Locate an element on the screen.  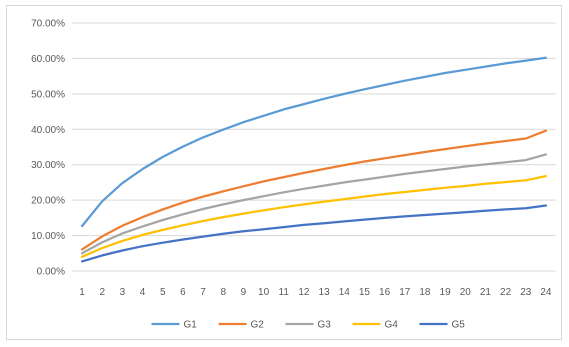
legend-label-g1: G1 is located at coordinates (191, 325).